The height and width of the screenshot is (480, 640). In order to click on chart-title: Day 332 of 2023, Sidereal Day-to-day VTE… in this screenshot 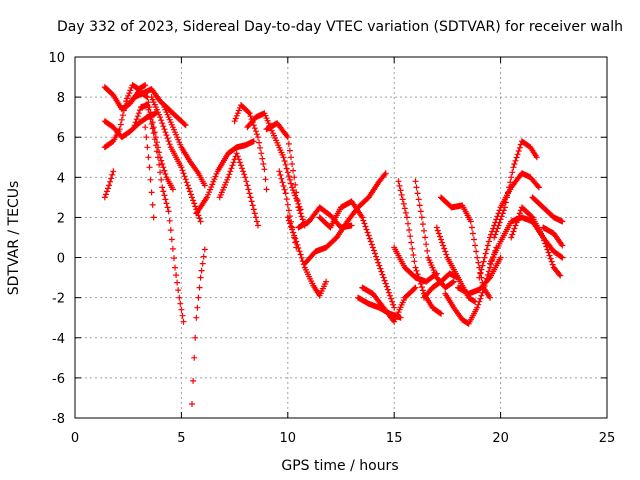, I will do `click(340, 27)`.